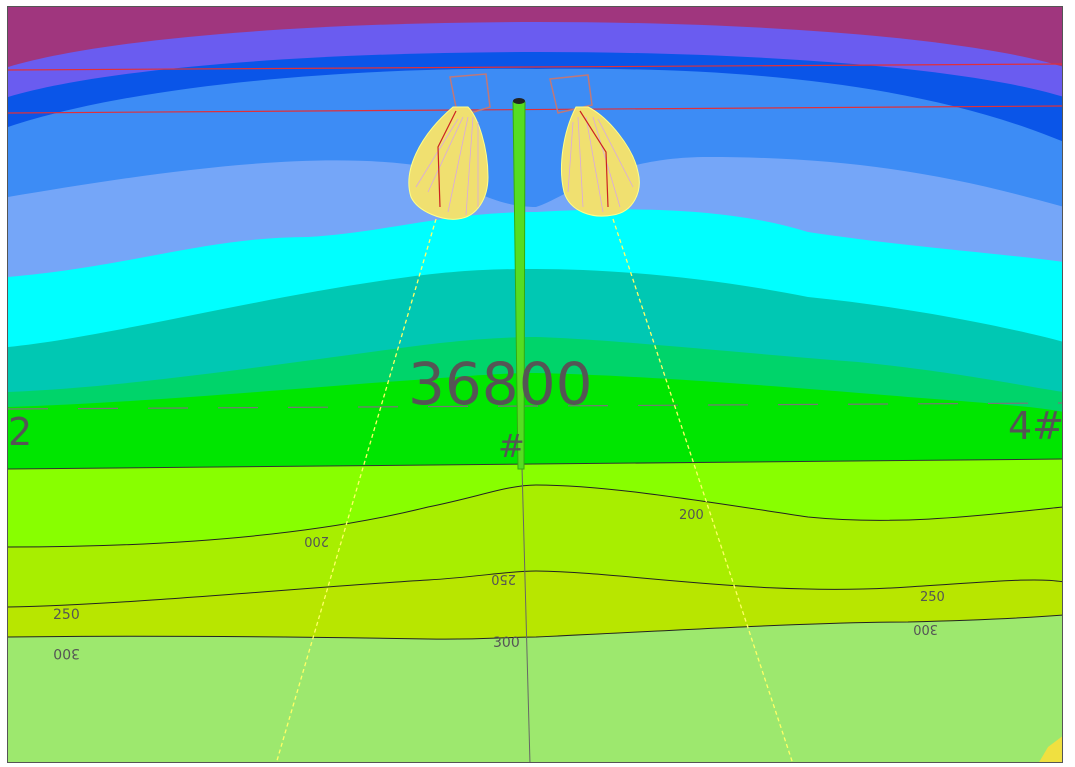  Describe the element at coordinates (1050, 749) in the screenshot. I see `corner-highlight` at that location.